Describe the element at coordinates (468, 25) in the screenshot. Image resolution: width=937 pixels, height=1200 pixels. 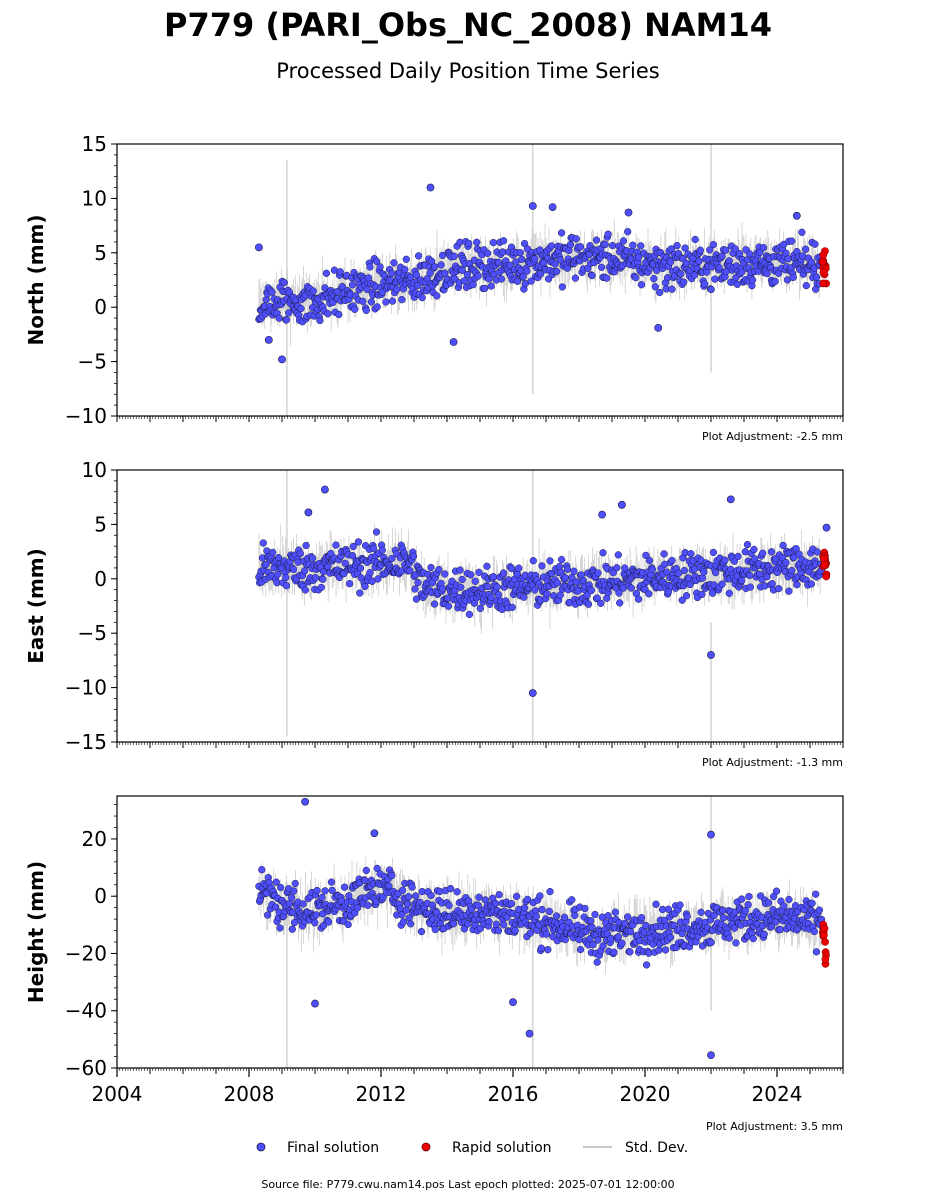
I see `chart-title: P779 (PARI_Obs_NC_2008) NAM14` at that location.